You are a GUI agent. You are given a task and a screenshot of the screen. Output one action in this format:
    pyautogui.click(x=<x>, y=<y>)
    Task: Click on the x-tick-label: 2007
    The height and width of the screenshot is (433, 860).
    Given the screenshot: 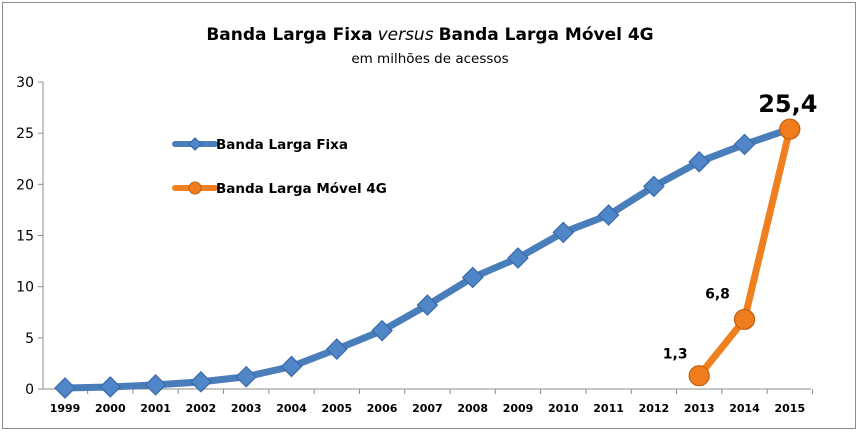 What is the action you would take?
    pyautogui.click(x=427, y=408)
    